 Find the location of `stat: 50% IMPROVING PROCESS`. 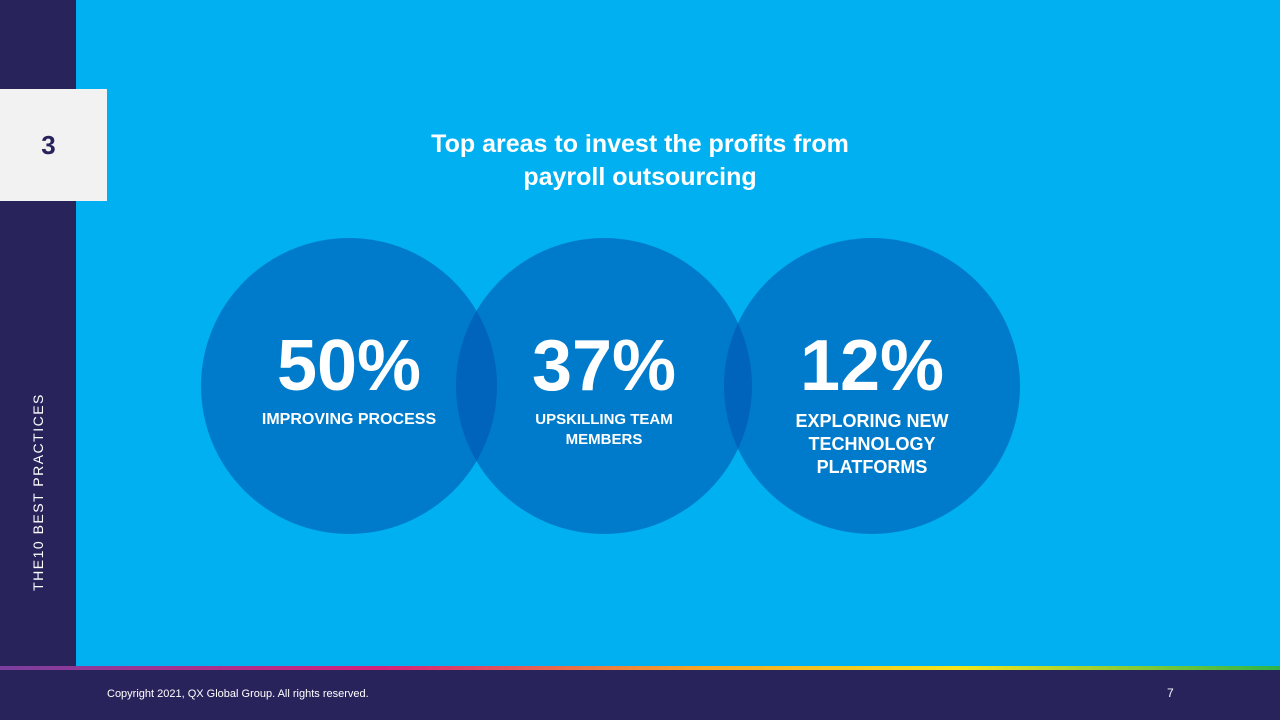

stat: 50% IMPROVING PROCESS is located at coordinates (349, 378).